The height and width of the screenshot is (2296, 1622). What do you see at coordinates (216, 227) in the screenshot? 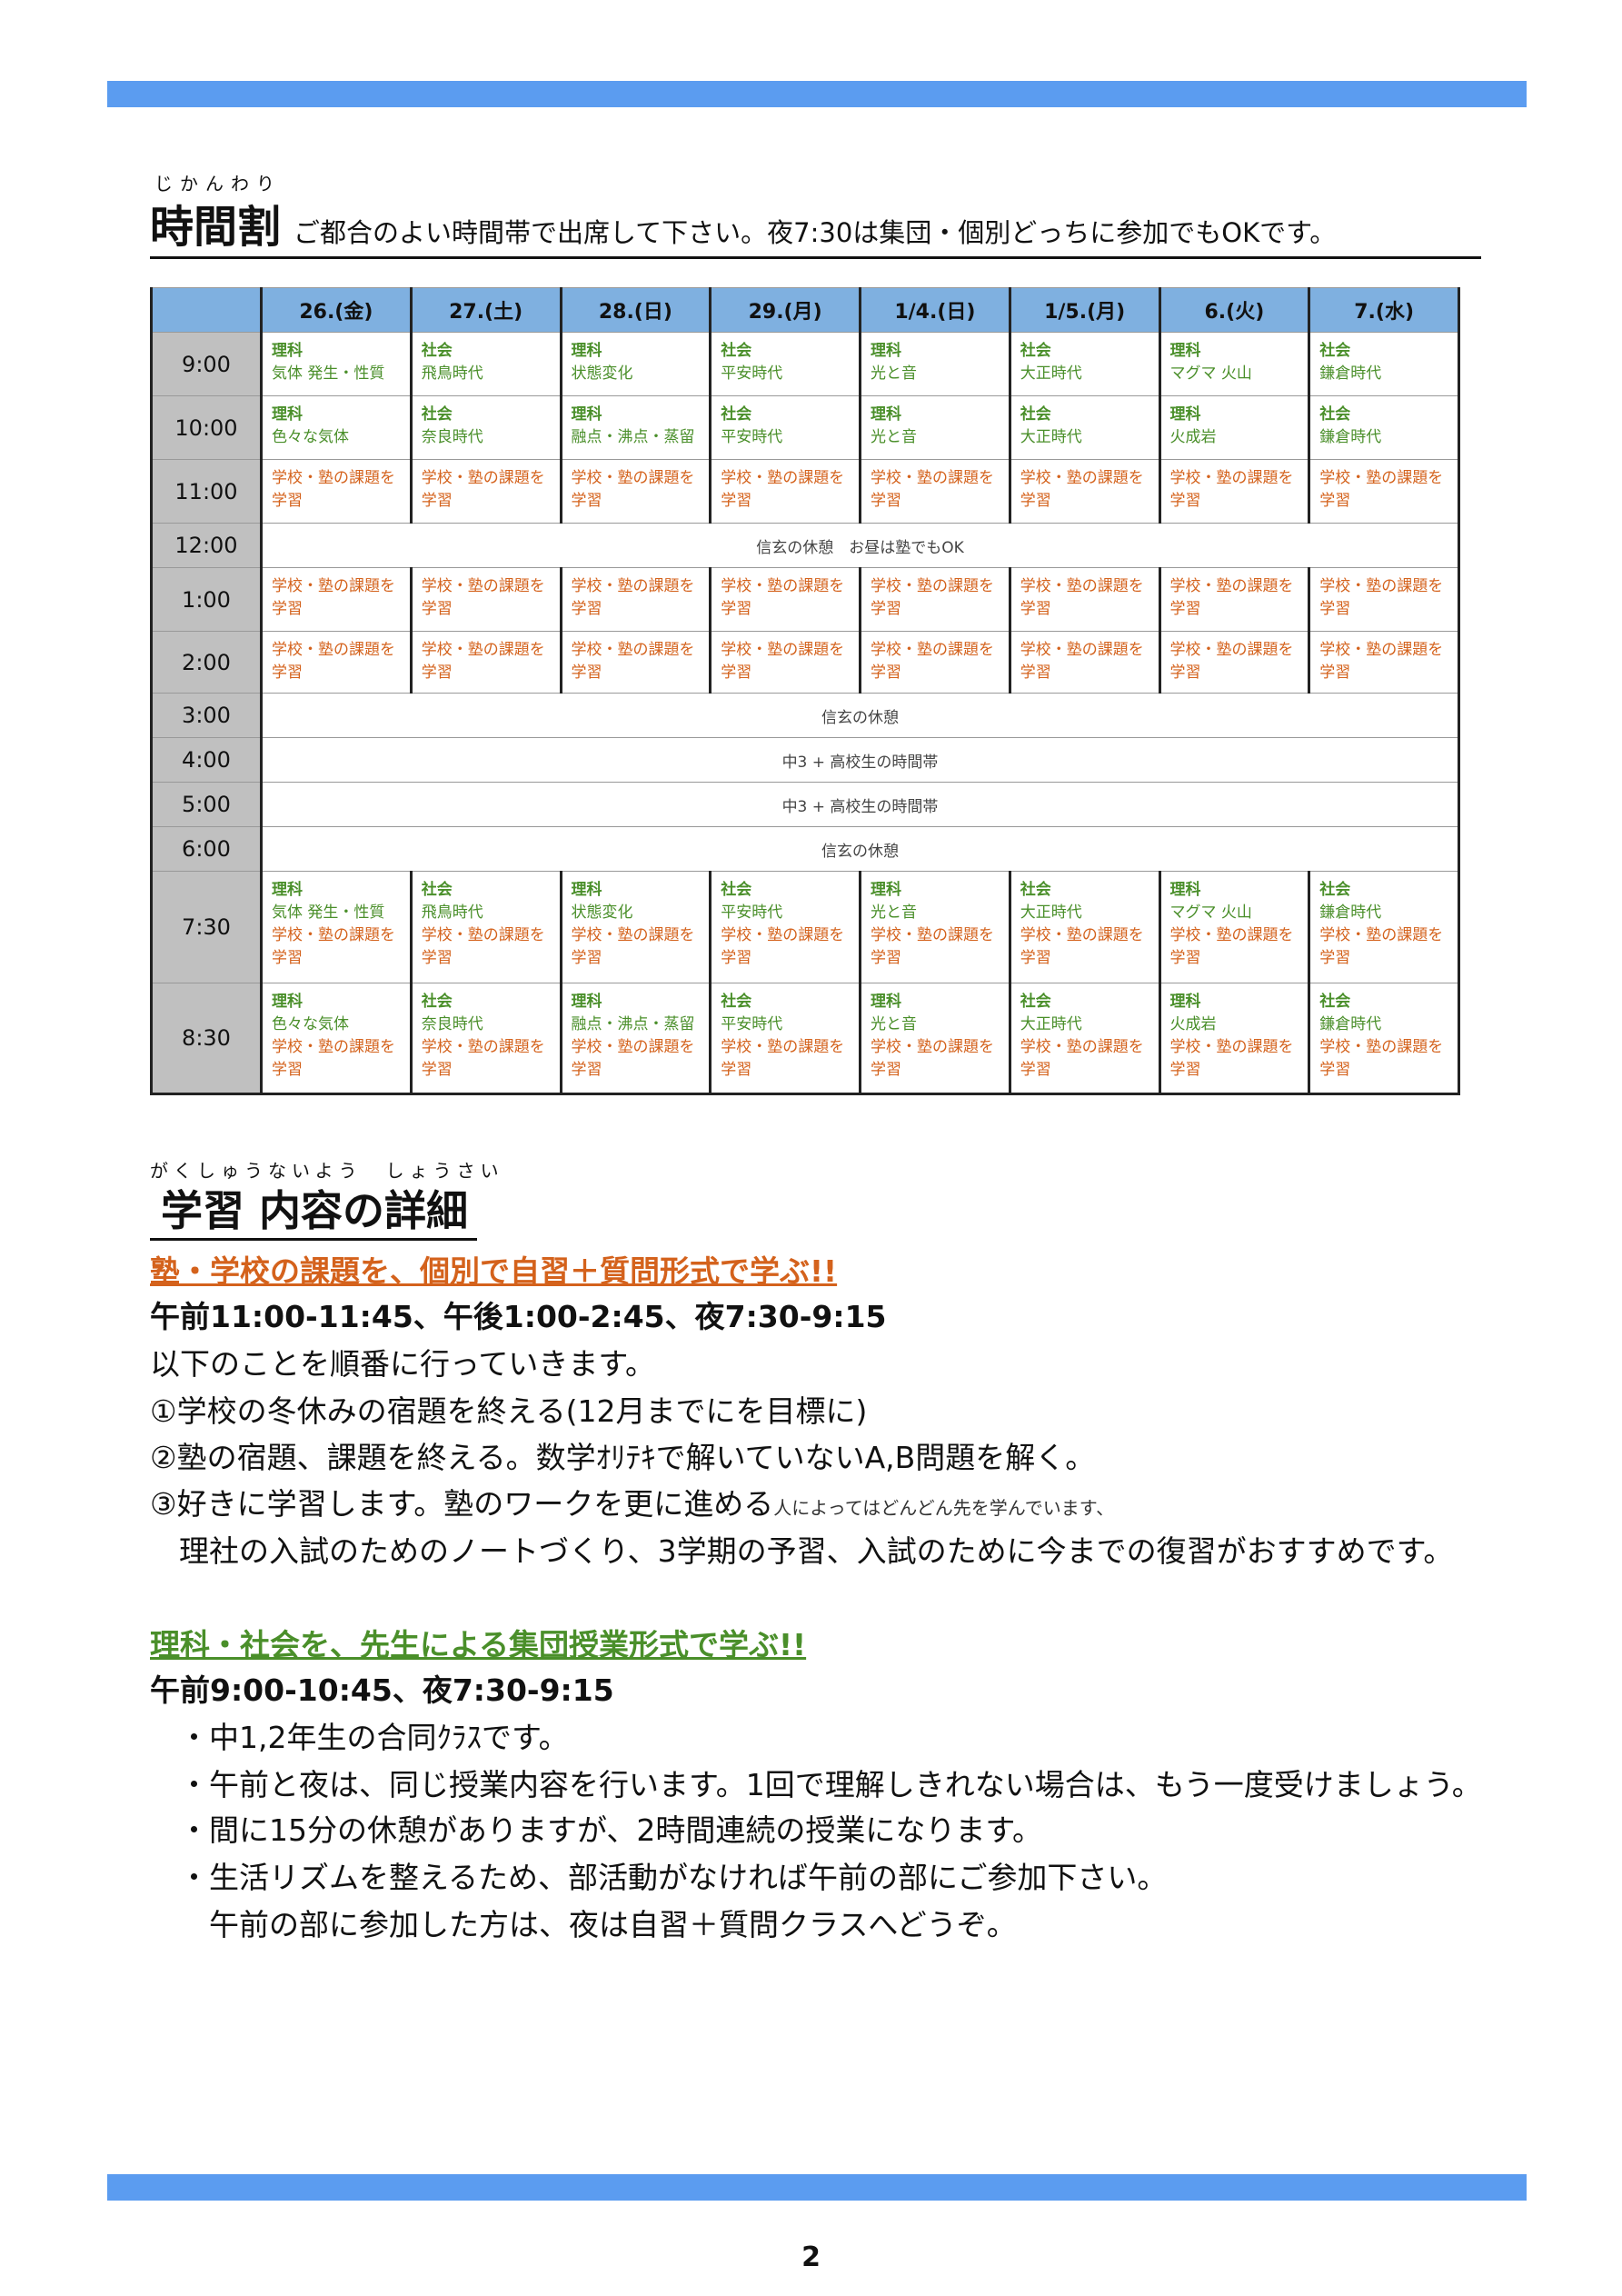
I see `title-main: 時間割` at bounding box center [216, 227].